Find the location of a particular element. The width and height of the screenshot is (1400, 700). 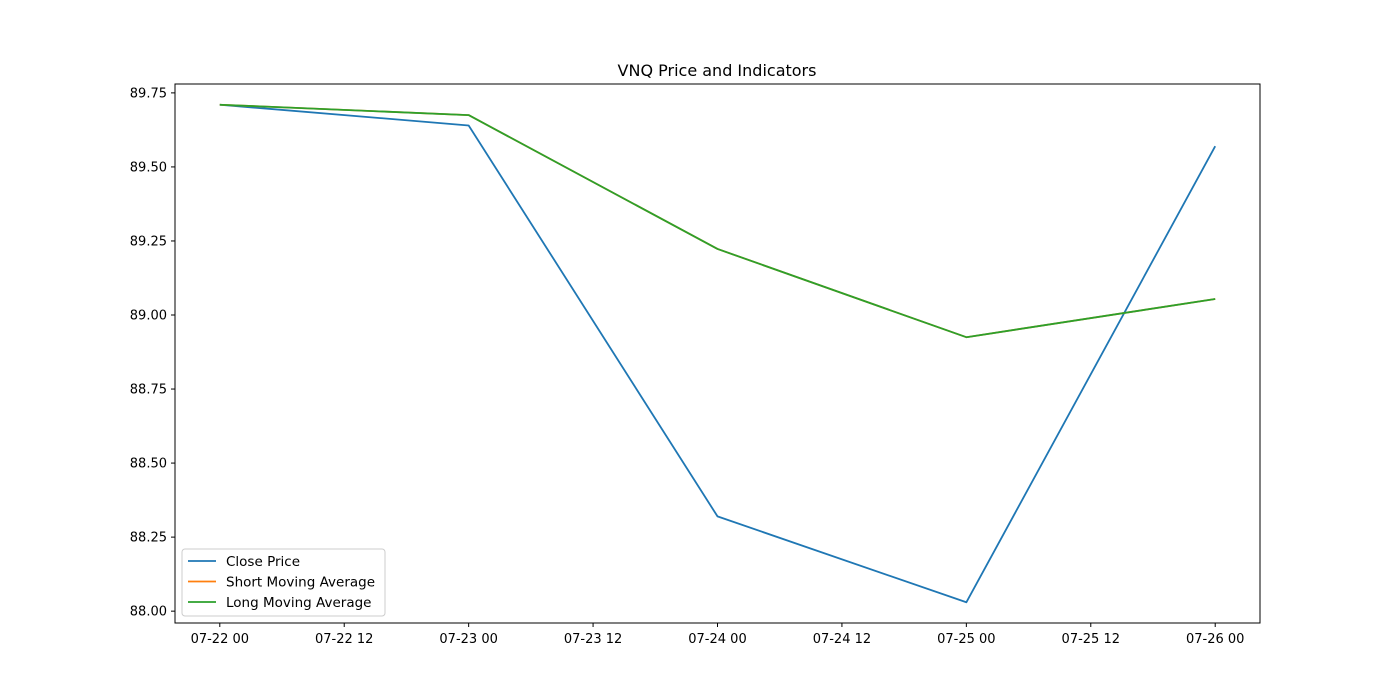

x-tick-label: 07-25 12 is located at coordinates (1091, 639).